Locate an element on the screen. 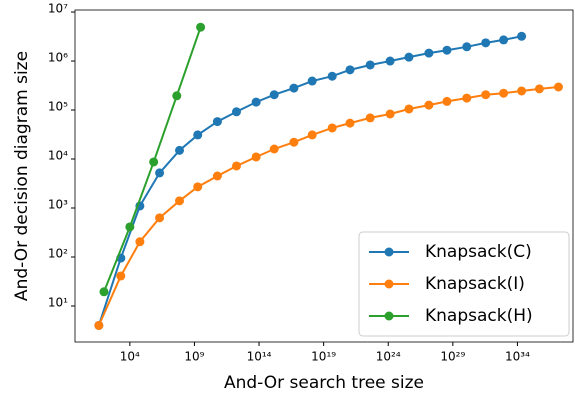 The height and width of the screenshot is (398, 575). x-tick-label: 10²⁹ is located at coordinates (452, 357).